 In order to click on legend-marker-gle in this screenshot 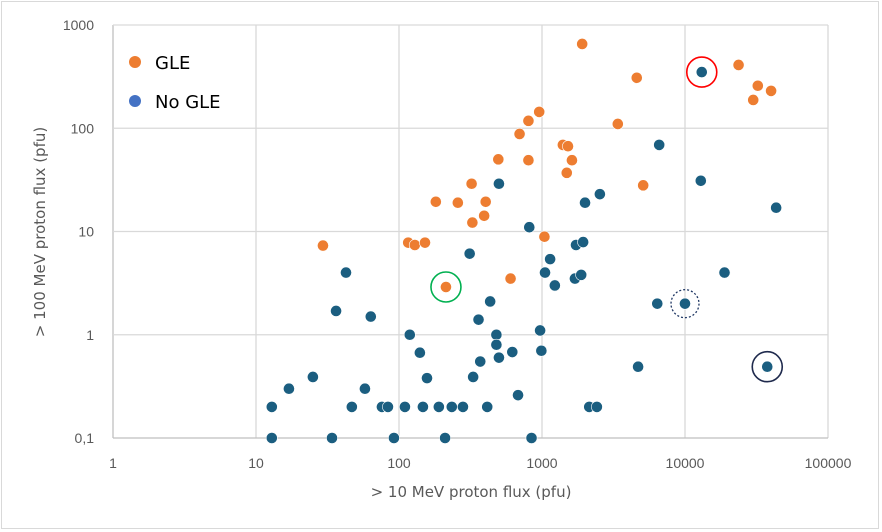, I will do `click(135, 62)`.